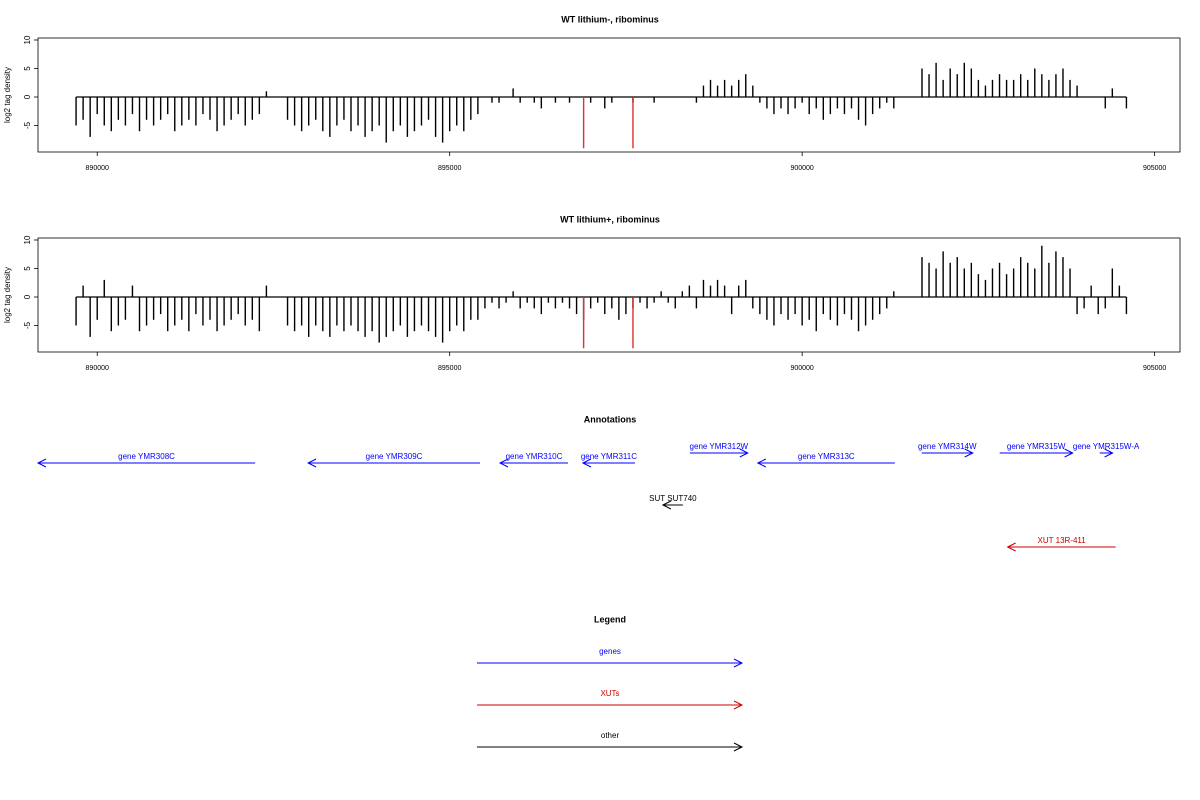  Describe the element at coordinates (969, 453) in the screenshot. I see `feature-arrowhead` at that location.